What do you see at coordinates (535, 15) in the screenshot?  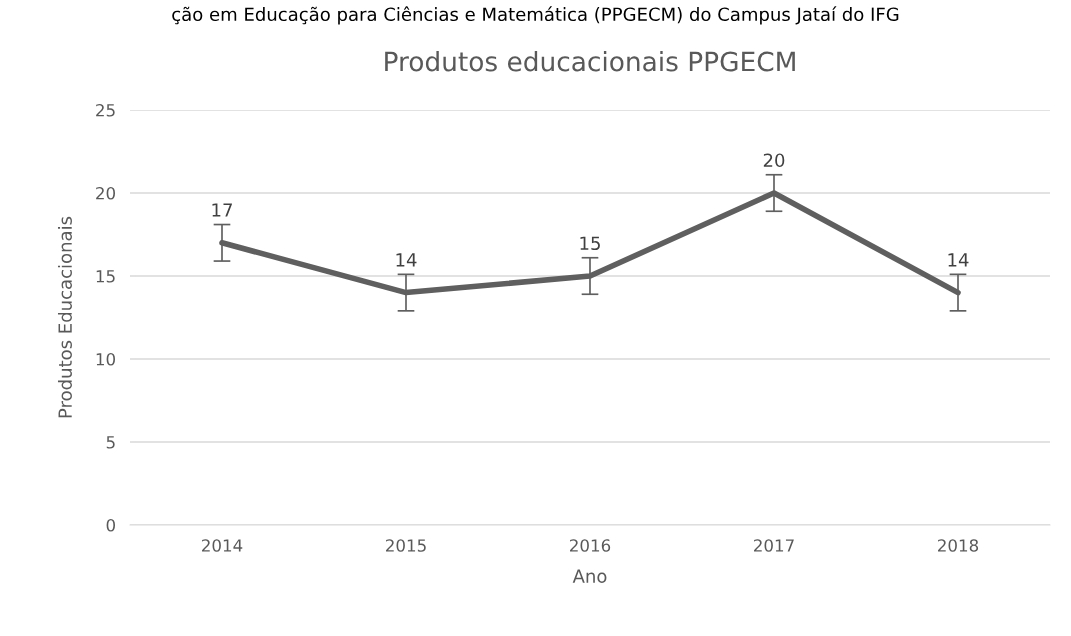 I see `text: ção em Educação para Ciências e Matemática (PPGECM) do Campus Jataí do IFG` at bounding box center [535, 15].